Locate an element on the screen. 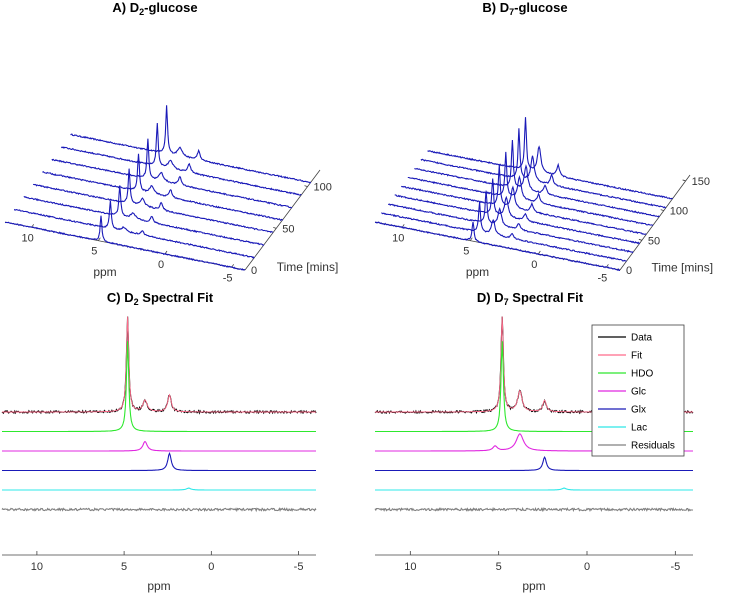  series-hdo is located at coordinates (159, 387).